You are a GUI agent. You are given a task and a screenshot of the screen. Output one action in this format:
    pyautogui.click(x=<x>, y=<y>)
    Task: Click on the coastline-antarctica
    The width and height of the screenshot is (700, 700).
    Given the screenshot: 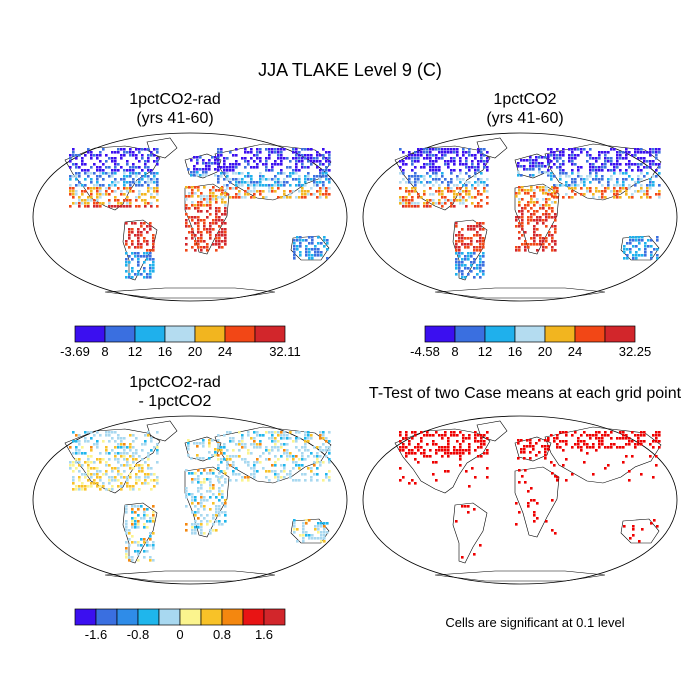 What is the action you would take?
    pyautogui.click(x=520, y=293)
    